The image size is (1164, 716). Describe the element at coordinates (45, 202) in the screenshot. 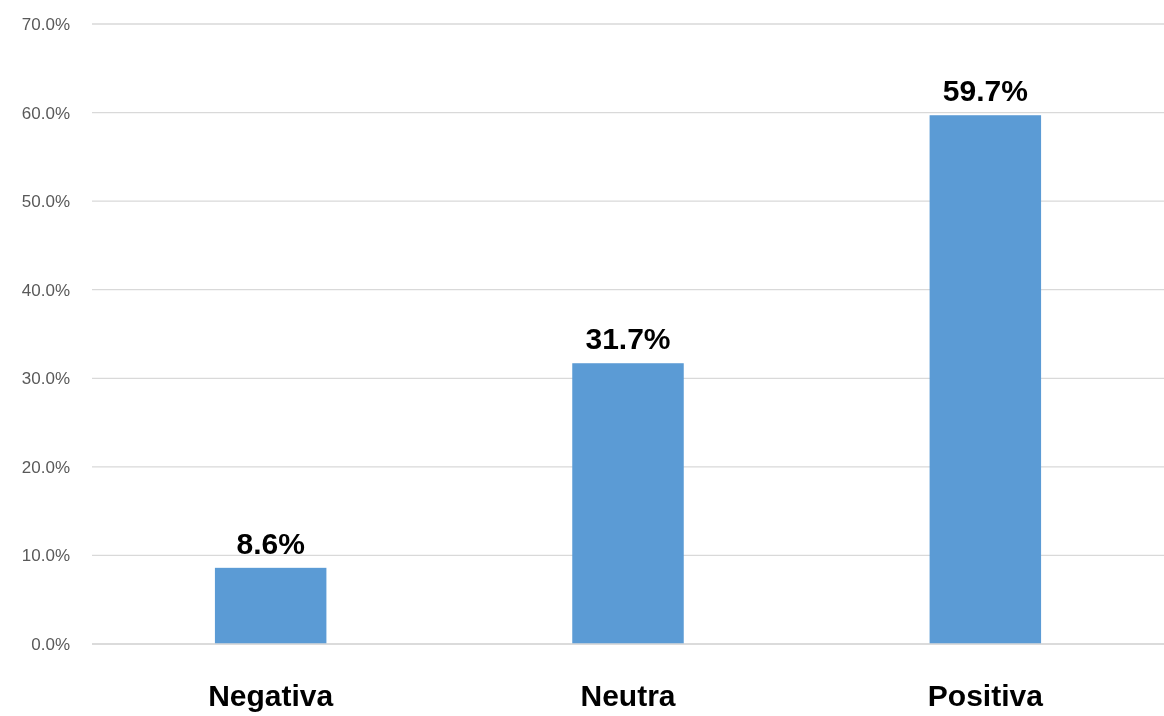

I see `y-tick-label: 50.0%` at that location.